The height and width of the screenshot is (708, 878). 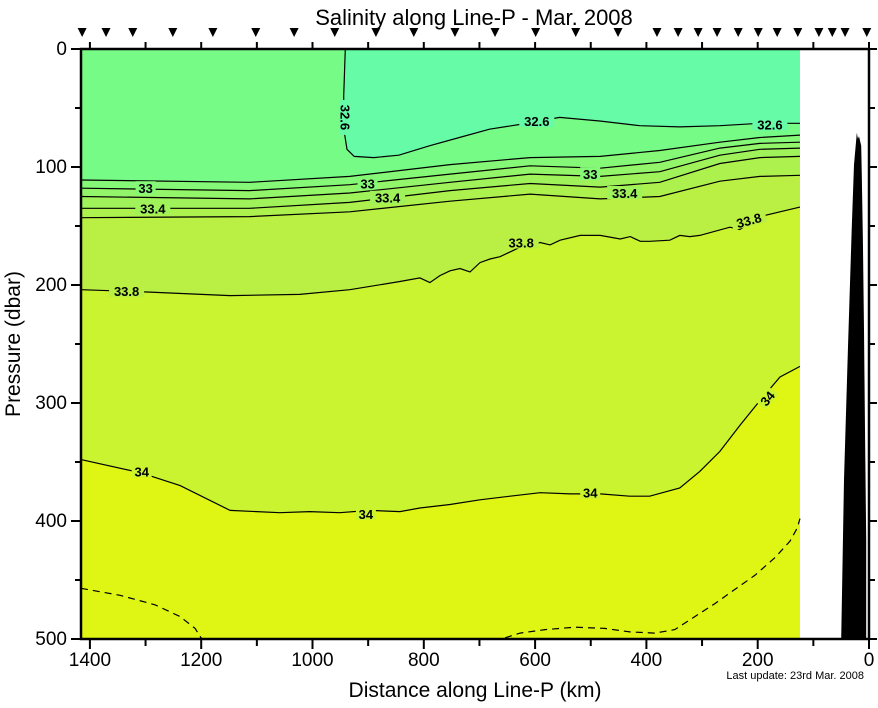 I want to click on x-axis-tick-label: 1200, so click(x=201, y=660).